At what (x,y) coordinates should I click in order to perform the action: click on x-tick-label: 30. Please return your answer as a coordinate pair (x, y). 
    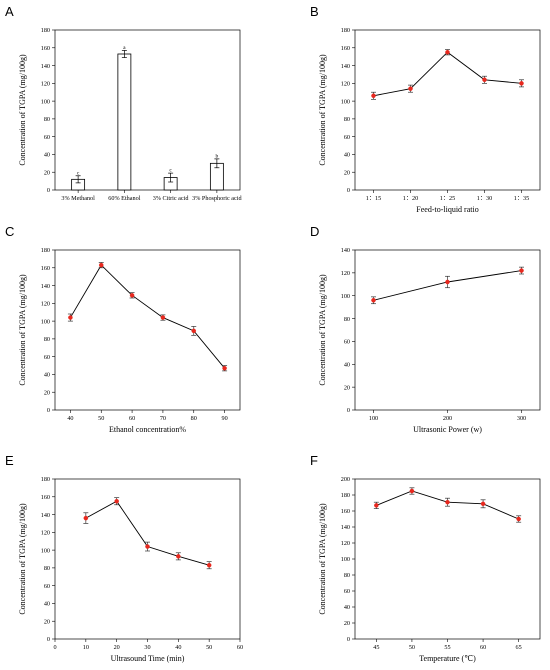
    Looking at the image, I should click on (147, 647).